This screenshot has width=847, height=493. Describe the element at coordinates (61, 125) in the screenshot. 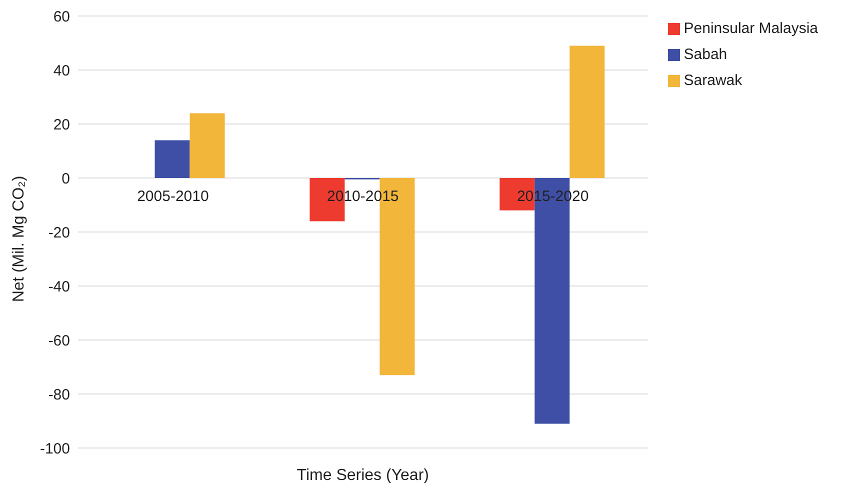

I see `y-tick-label: 20` at that location.